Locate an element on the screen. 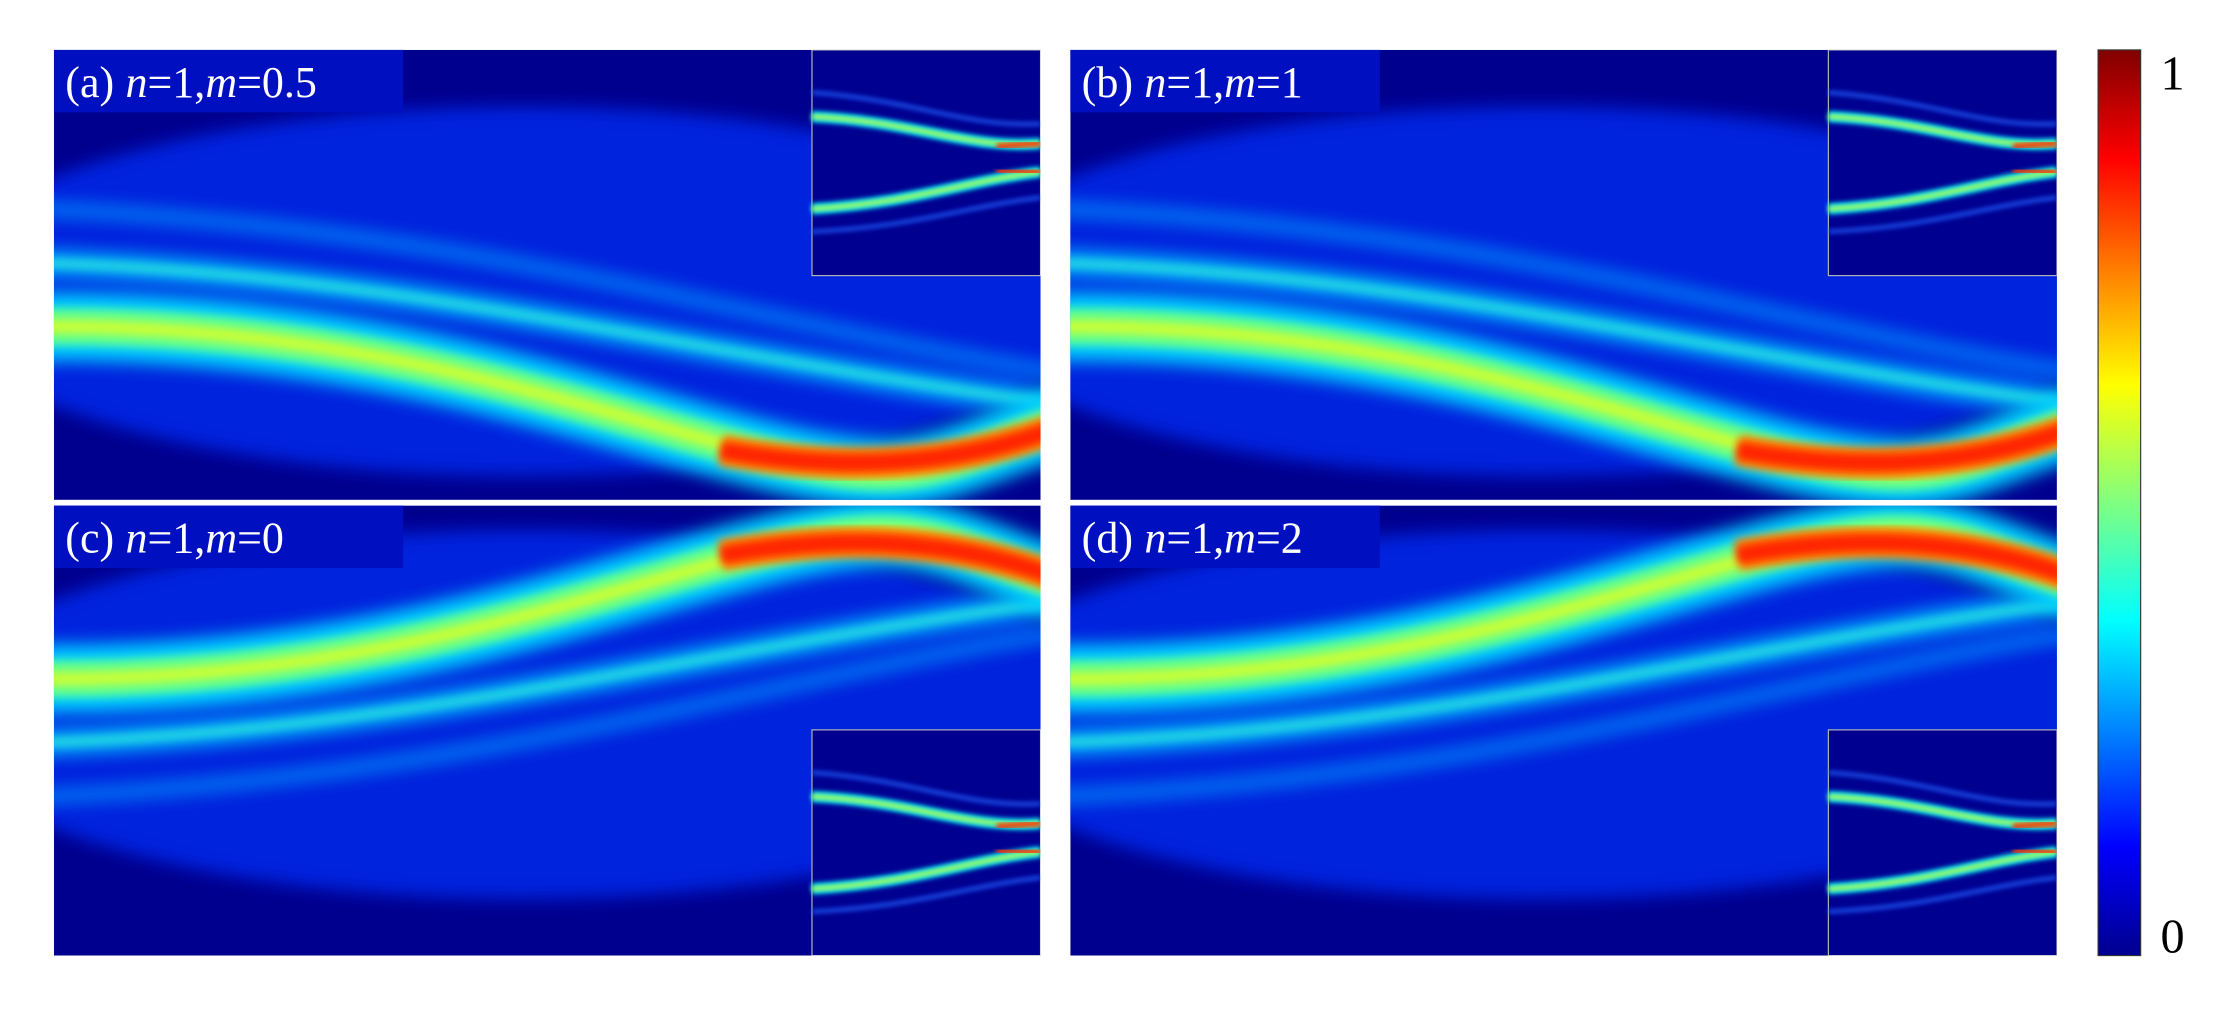 The width and height of the screenshot is (2223, 1014). label-part: (c) is located at coordinates (89, 537).